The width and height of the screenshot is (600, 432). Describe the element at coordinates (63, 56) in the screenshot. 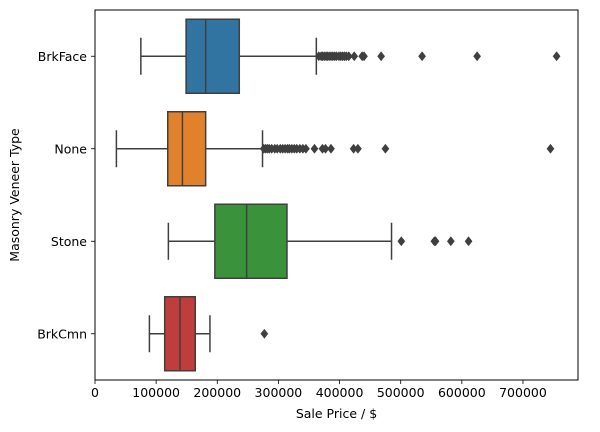

I see `y-tick-label: BrkFace` at that location.